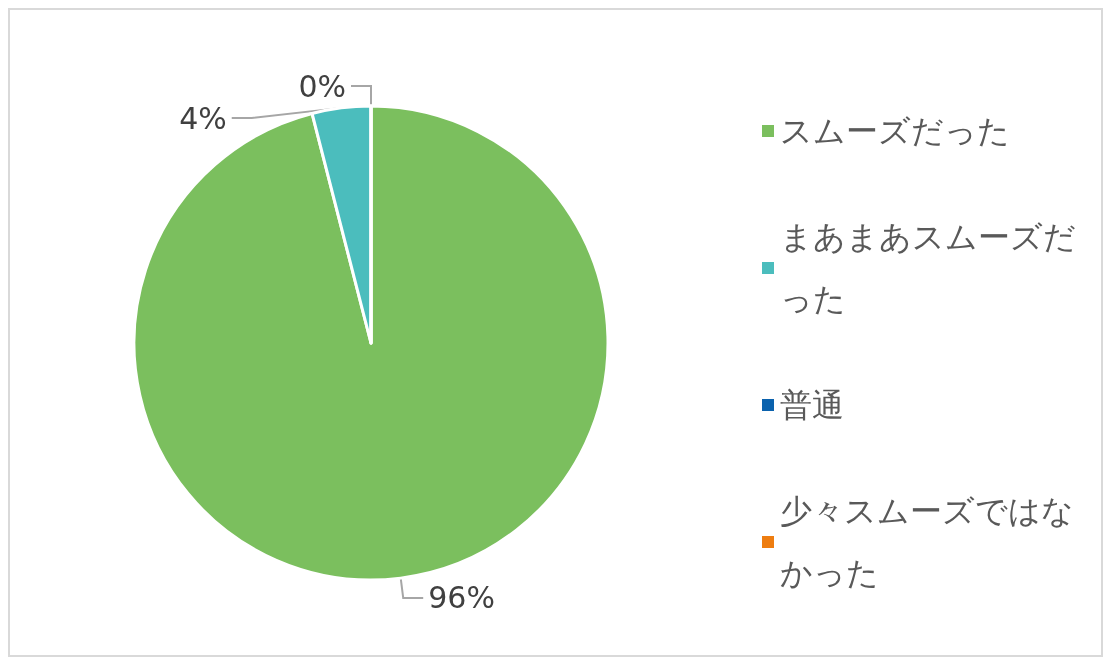 The width and height of the screenshot is (1111, 665). Describe the element at coordinates (461, 598) in the screenshot. I see `data-label: 96%` at that location.